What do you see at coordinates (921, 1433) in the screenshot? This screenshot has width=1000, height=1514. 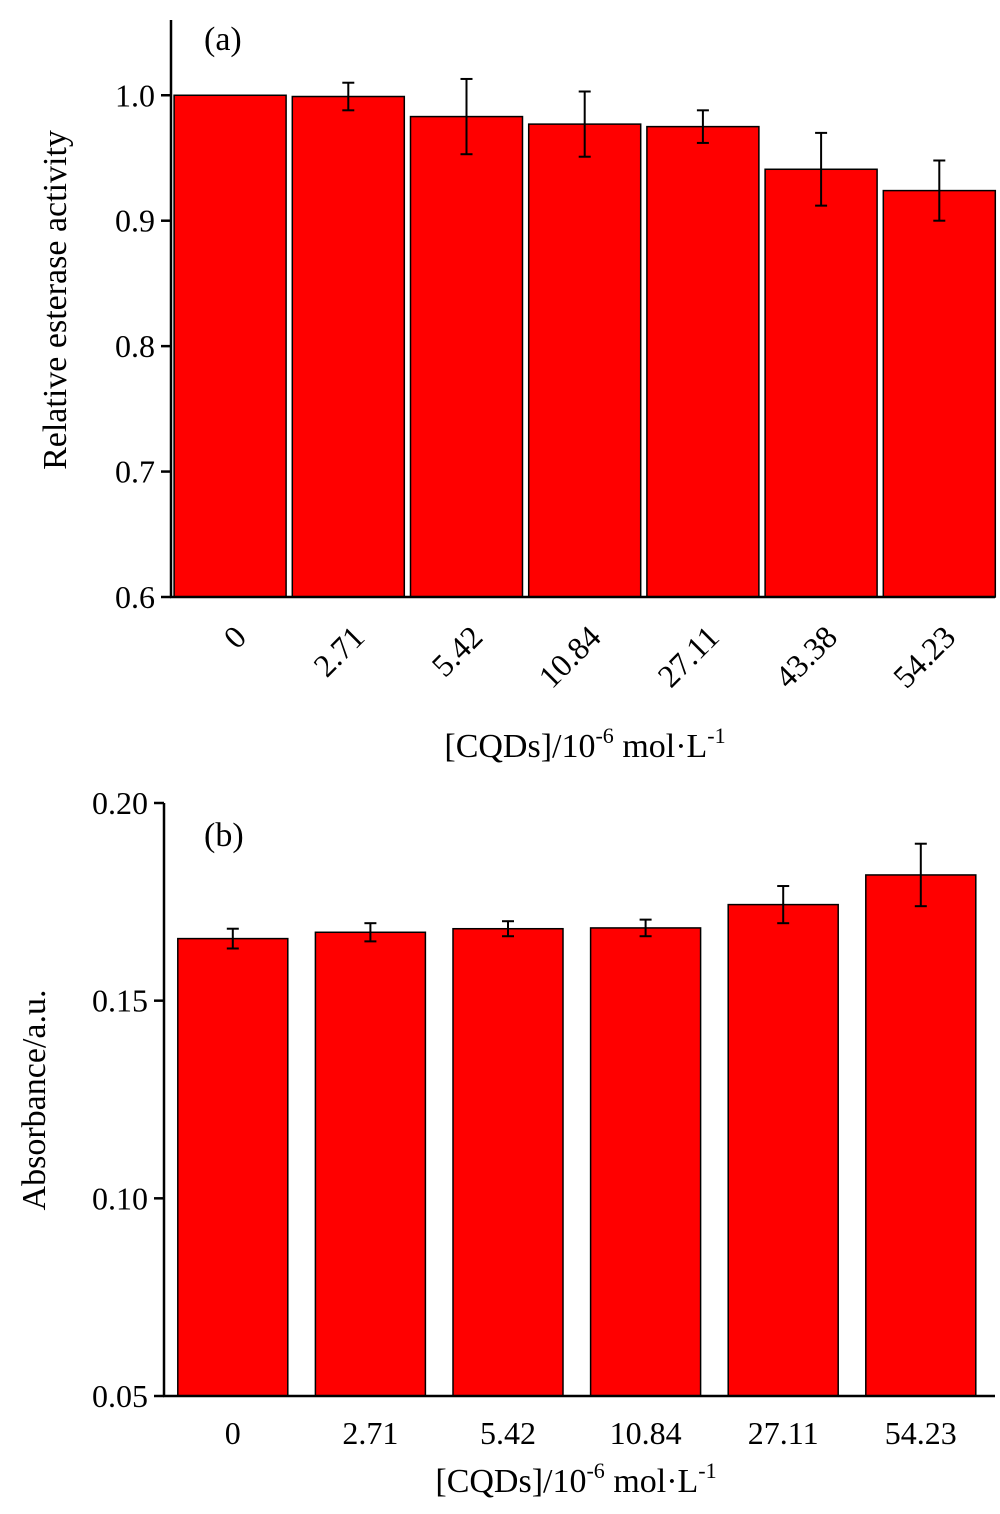 I see `x-tick-label: 54.23` at bounding box center [921, 1433].